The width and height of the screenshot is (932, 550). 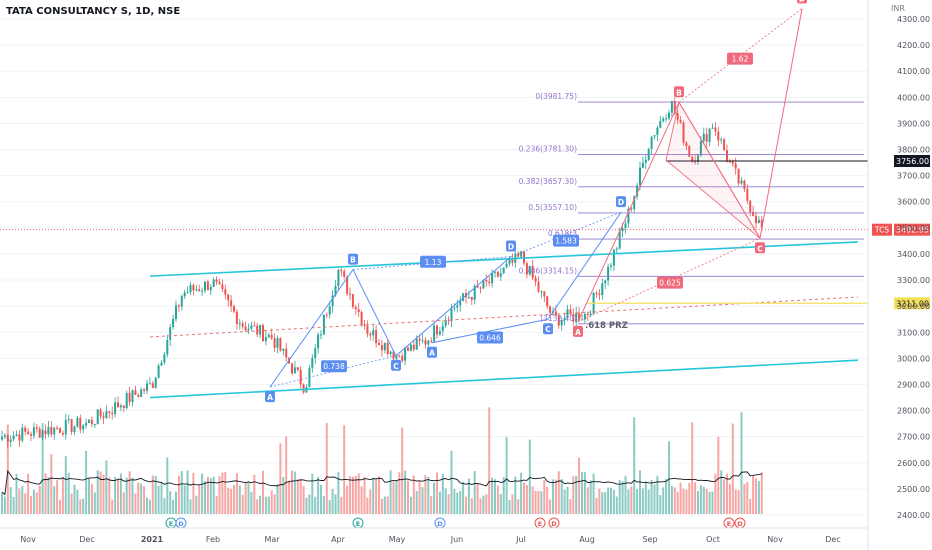 I want to click on fib-level-label: (3132.40), so click(x=558, y=318).